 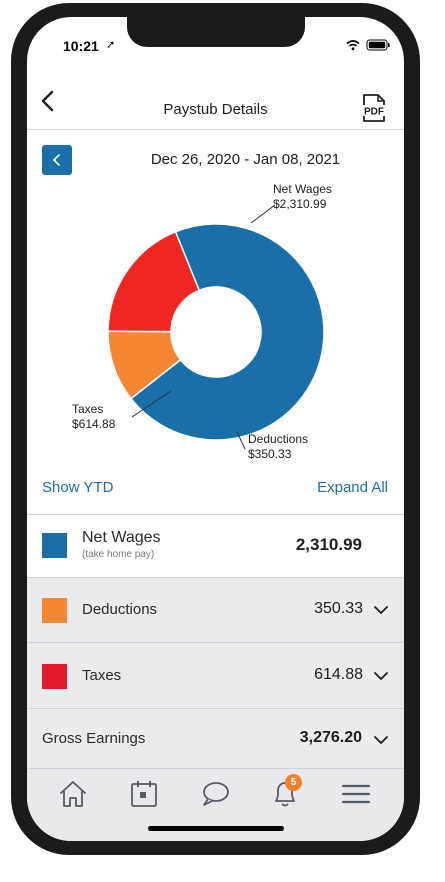 What do you see at coordinates (216, 32) in the screenshot?
I see `notch` at bounding box center [216, 32].